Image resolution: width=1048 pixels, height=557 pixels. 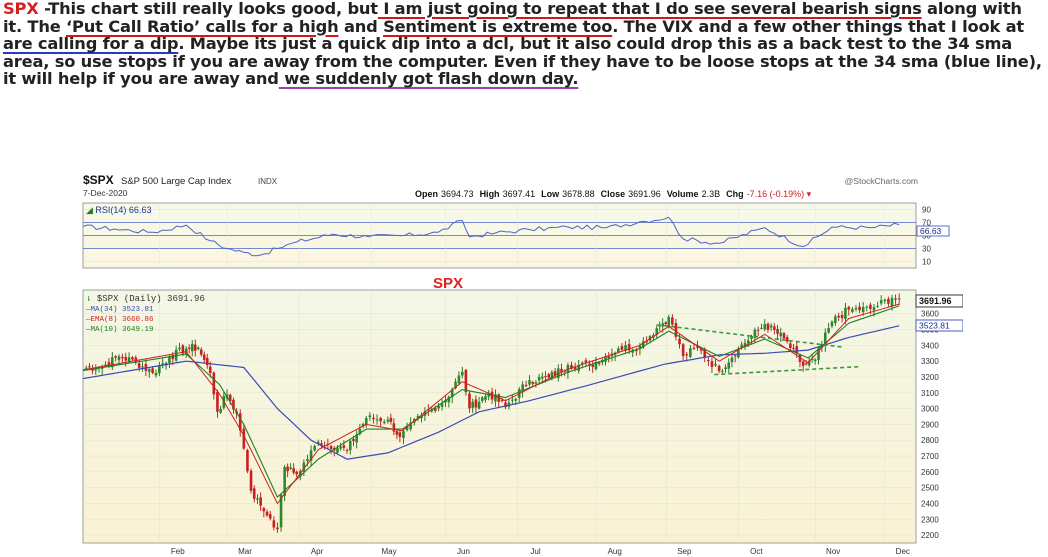 I want to click on month-tick-label: May, so click(x=389, y=551).